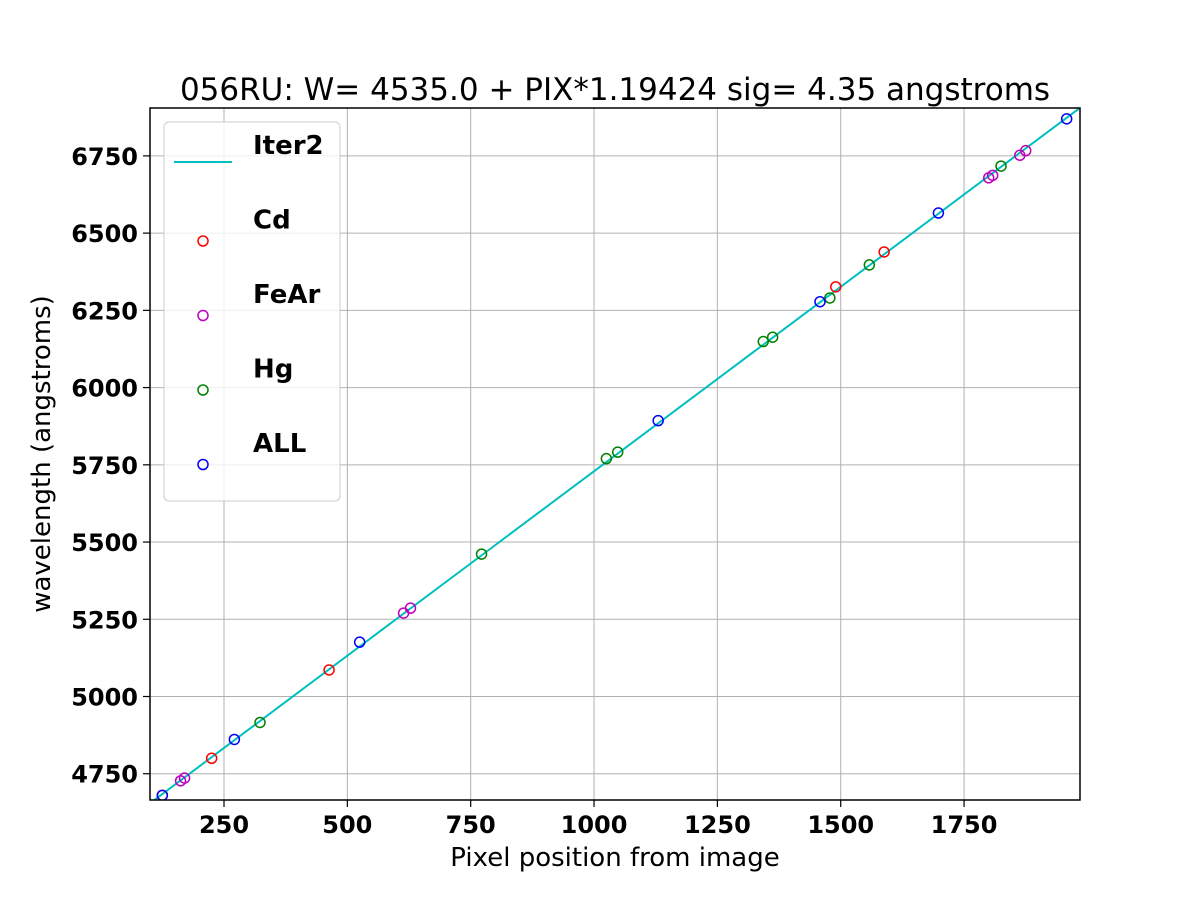 The height and width of the screenshot is (900, 1200). I want to click on x-tick-label: 250, so click(224, 825).